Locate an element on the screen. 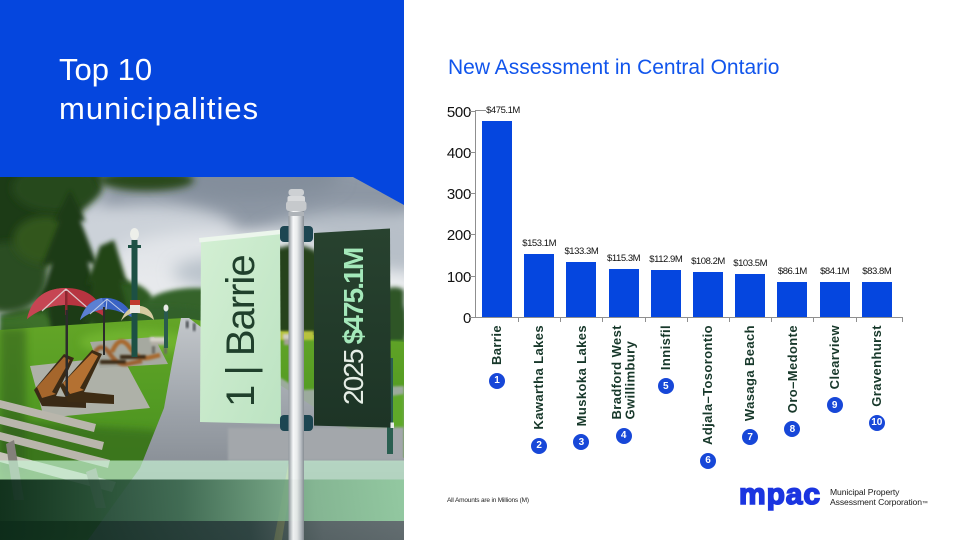  svg-text: 1 | Barrie is located at coordinates (241, 331).